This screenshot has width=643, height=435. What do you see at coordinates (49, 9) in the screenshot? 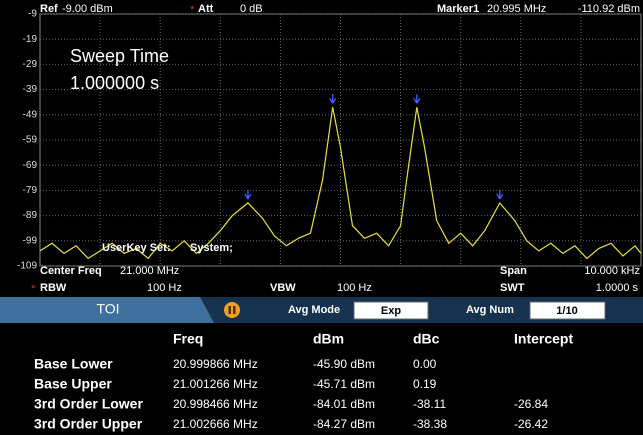
I see `ref-label: Ref` at bounding box center [49, 9].